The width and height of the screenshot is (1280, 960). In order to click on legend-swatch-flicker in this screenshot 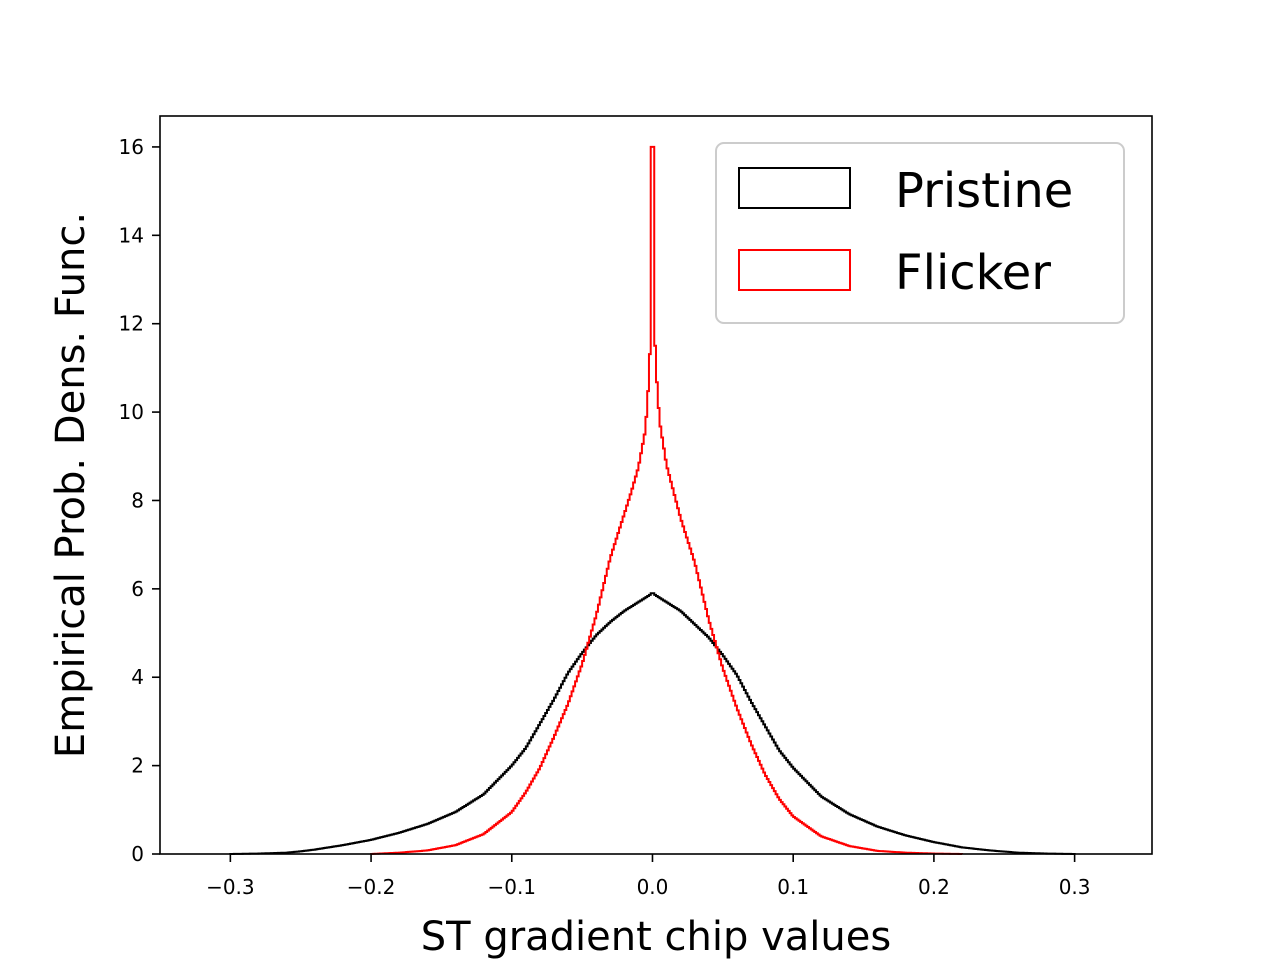, I will do `click(794, 270)`.